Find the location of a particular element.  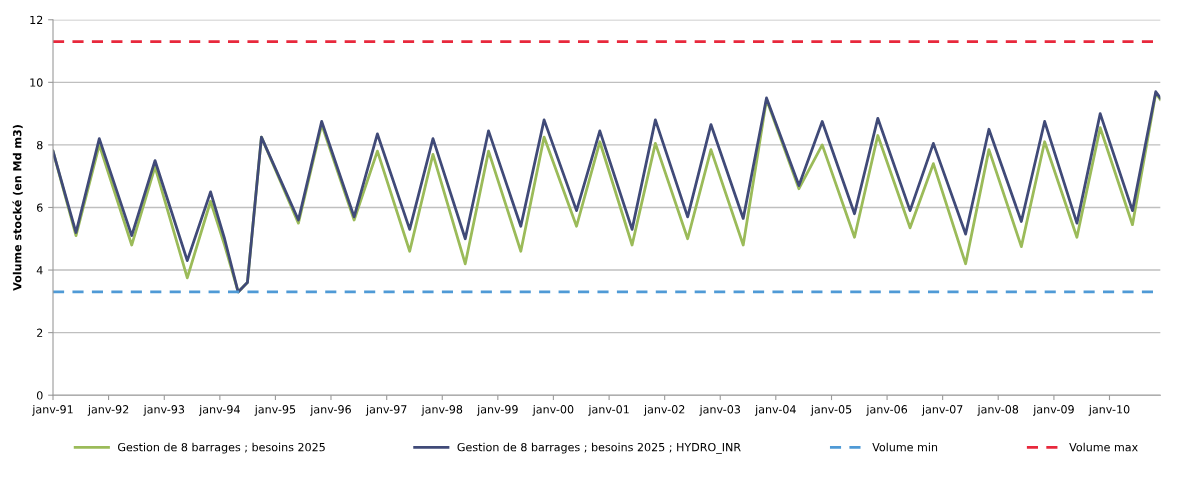

x-tick-label: janv-03 is located at coordinates (720, 410).